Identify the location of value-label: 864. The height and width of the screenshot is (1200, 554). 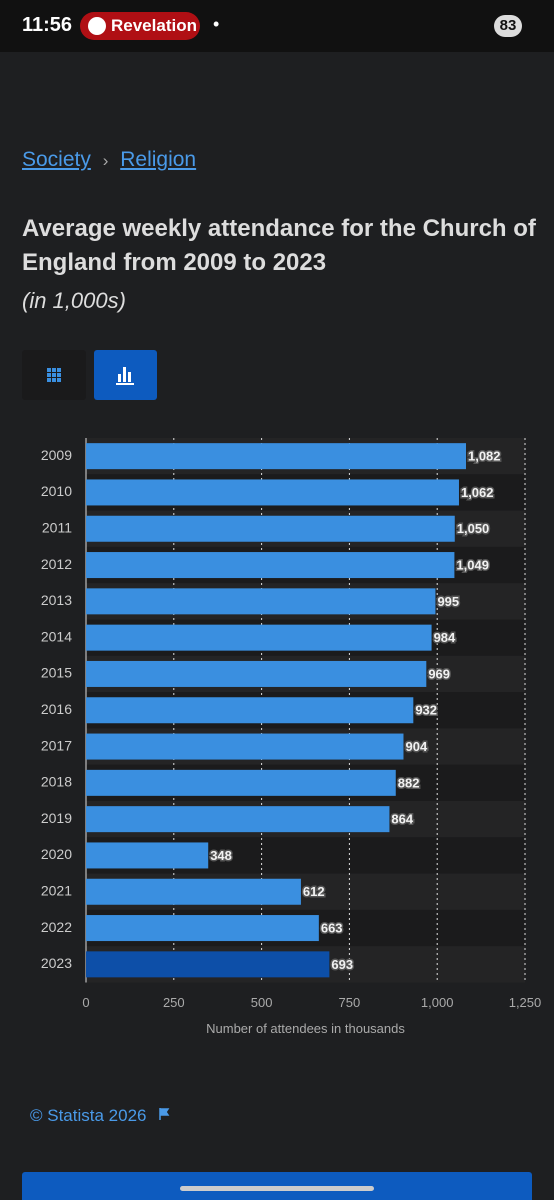
(402, 819).